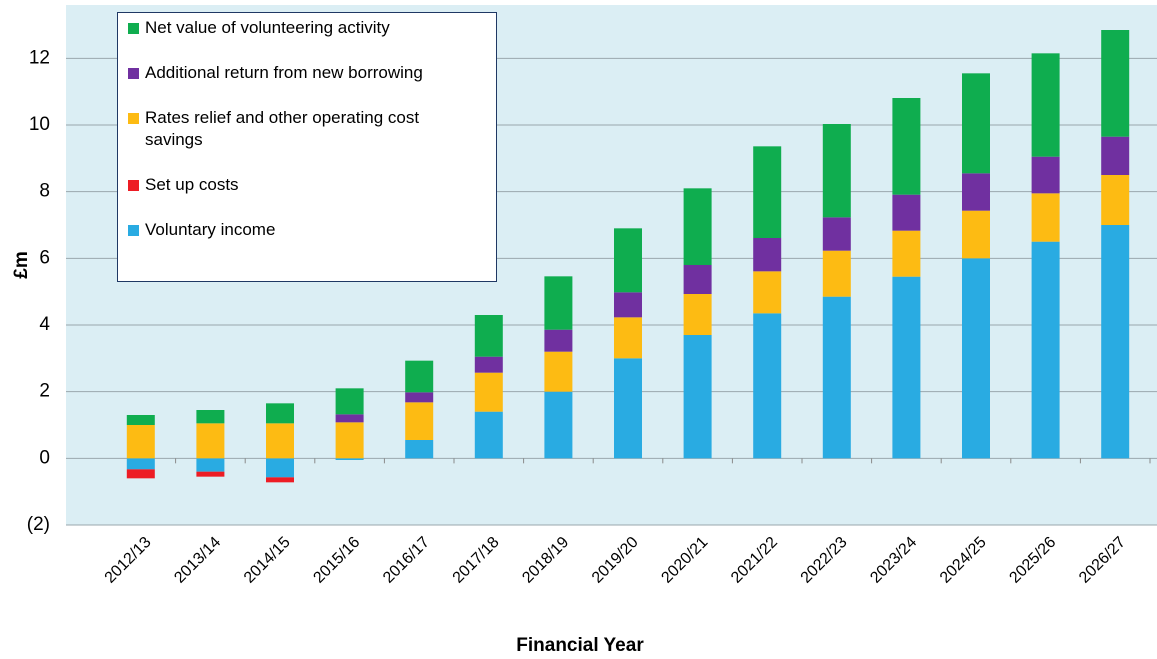 This screenshot has width=1157, height=659. I want to click on x-tick-label: 2016/17, so click(406, 560).